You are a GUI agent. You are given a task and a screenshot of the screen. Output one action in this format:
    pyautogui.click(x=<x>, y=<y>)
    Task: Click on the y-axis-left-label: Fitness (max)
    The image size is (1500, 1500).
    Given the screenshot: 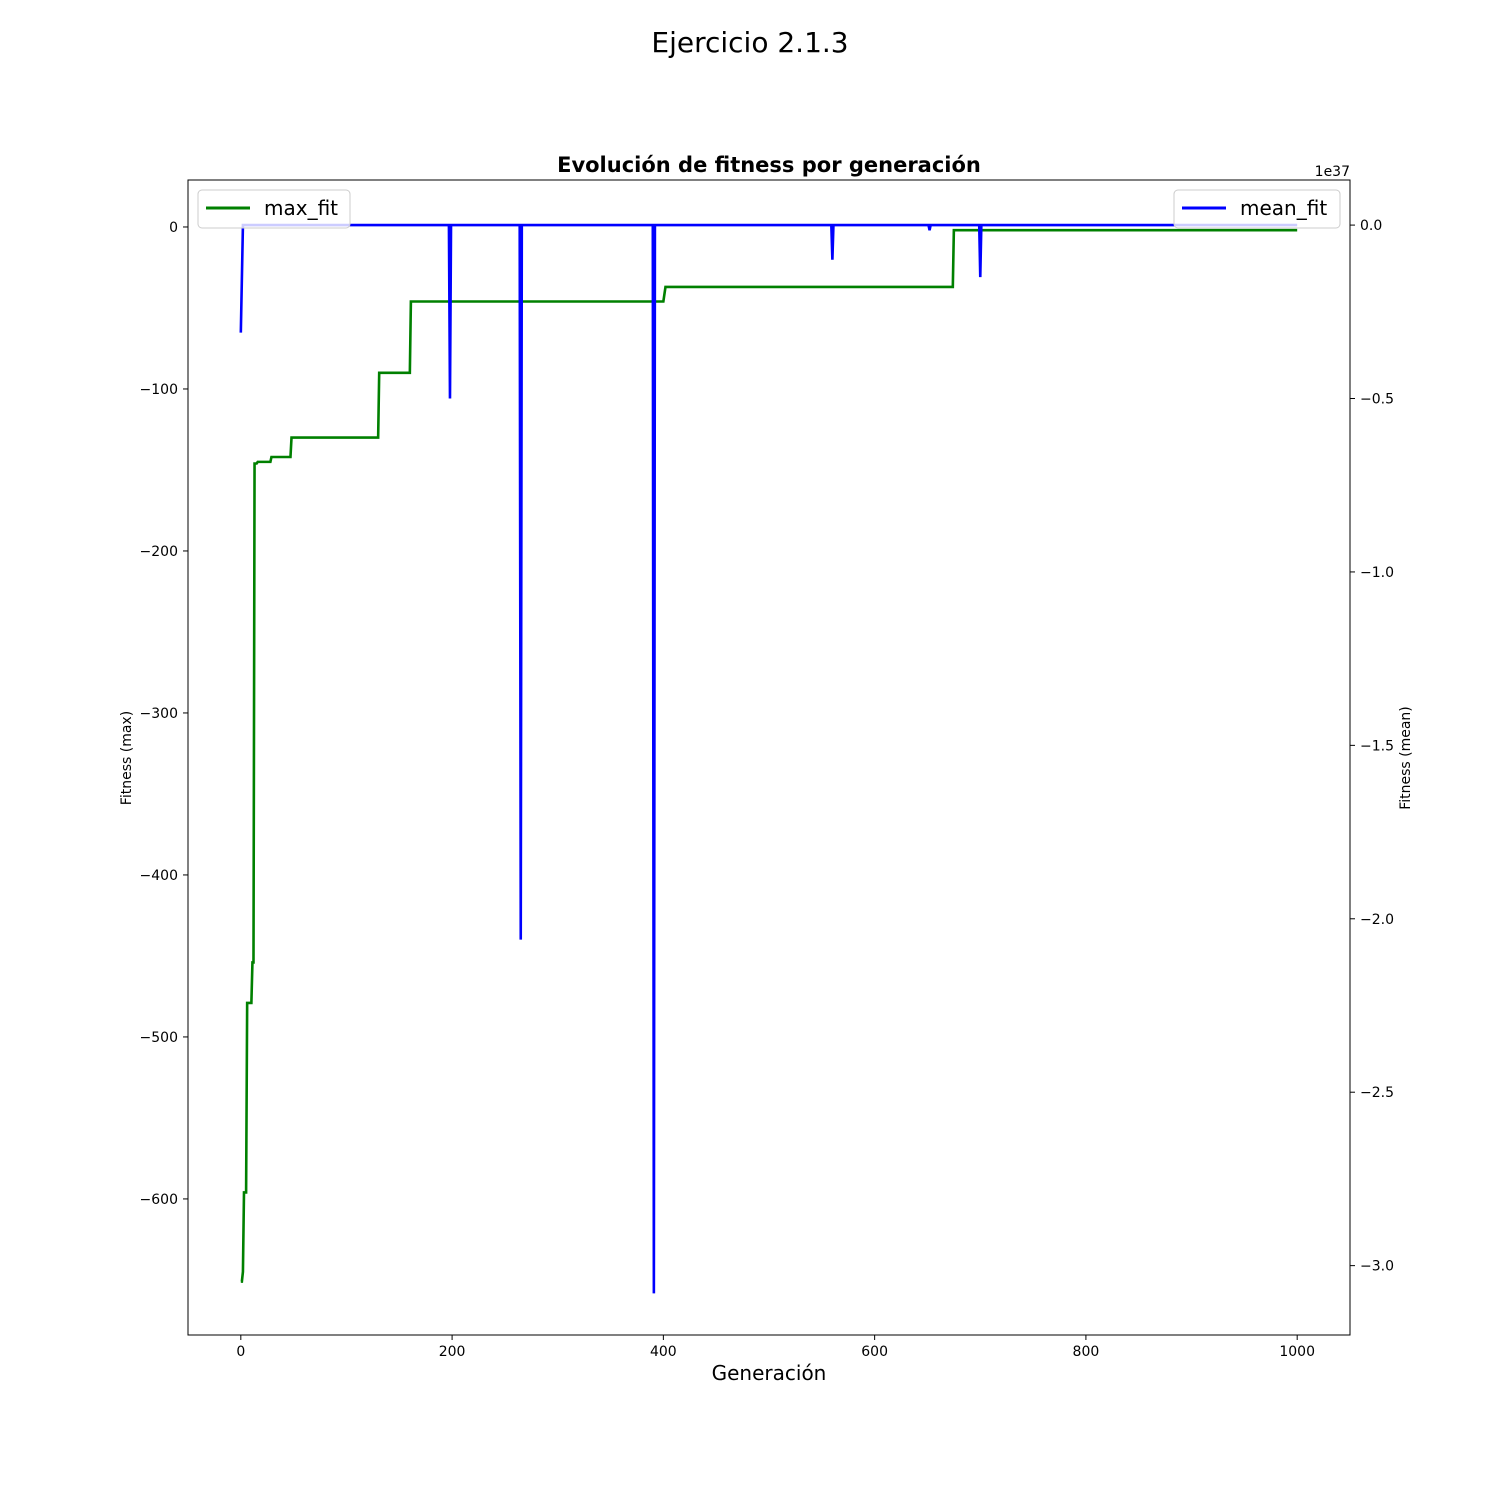 What is the action you would take?
    pyautogui.click(x=127, y=758)
    